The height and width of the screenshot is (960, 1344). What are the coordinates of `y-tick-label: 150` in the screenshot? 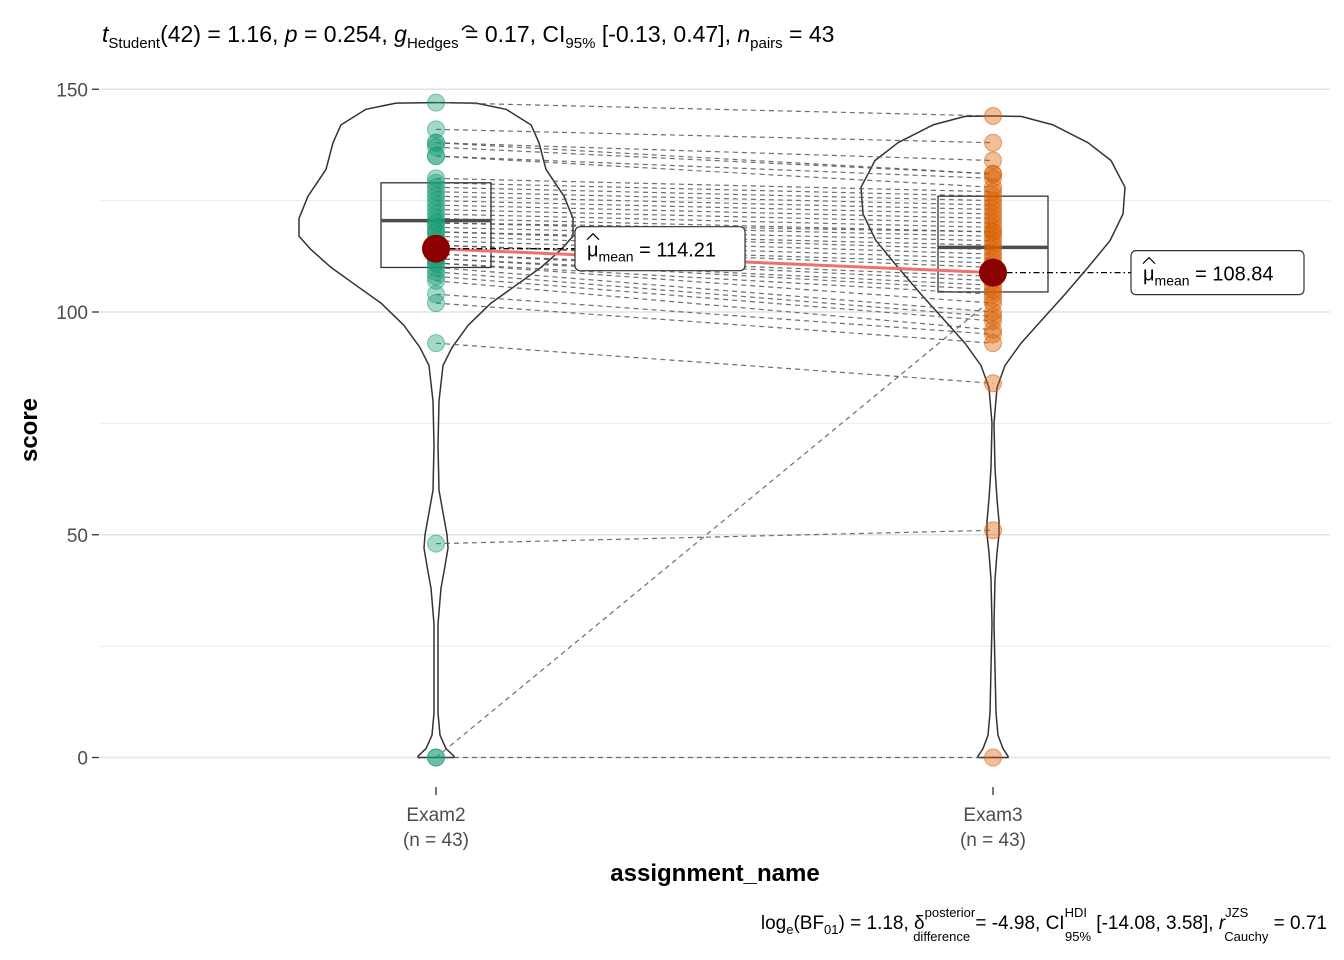 It's located at (72, 90).